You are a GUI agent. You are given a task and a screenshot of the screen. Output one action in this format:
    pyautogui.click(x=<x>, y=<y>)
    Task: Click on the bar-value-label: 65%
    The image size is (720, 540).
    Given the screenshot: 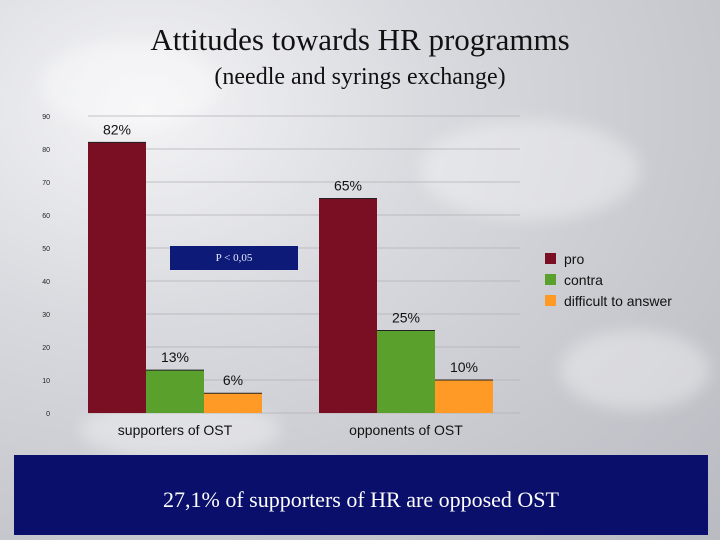 What is the action you would take?
    pyautogui.click(x=348, y=186)
    